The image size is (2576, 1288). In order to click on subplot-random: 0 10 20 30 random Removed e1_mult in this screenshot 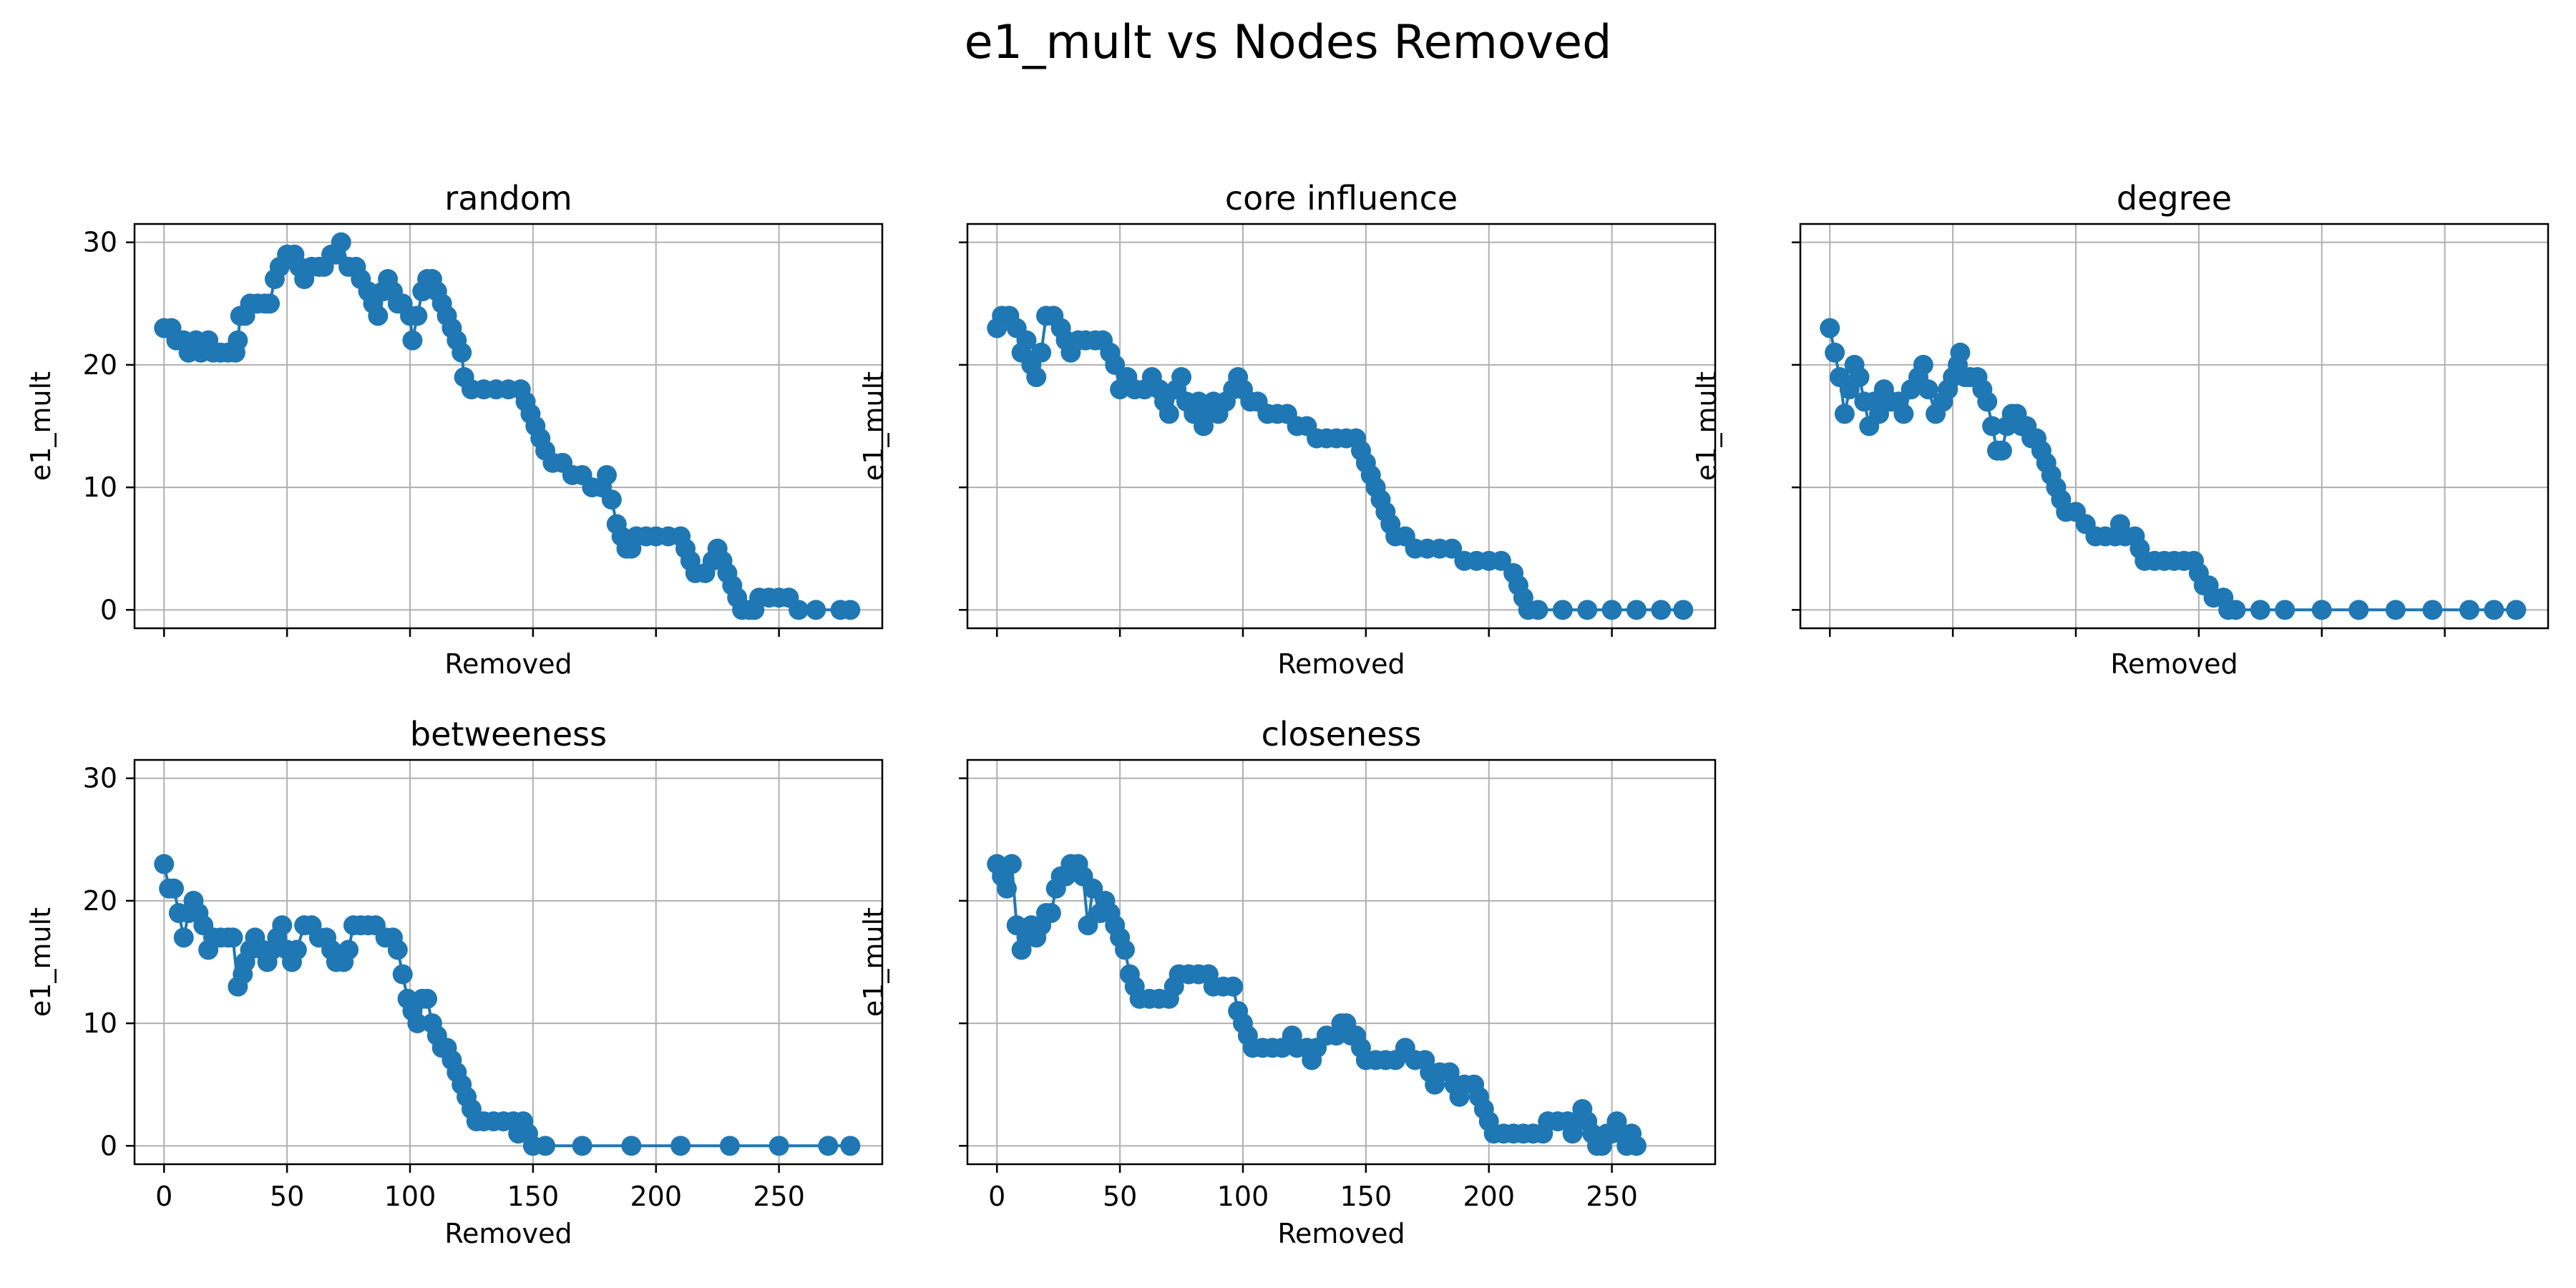, I will do `click(454, 429)`.